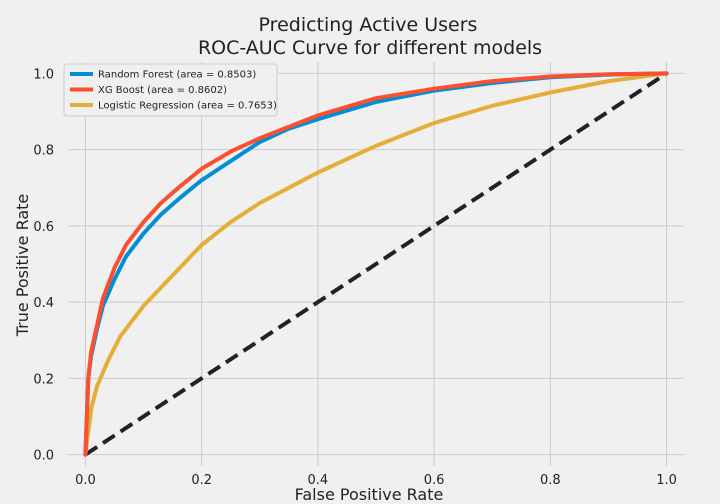 The height and width of the screenshot is (504, 720). I want to click on y-tick-label: 0.4, so click(43, 303).